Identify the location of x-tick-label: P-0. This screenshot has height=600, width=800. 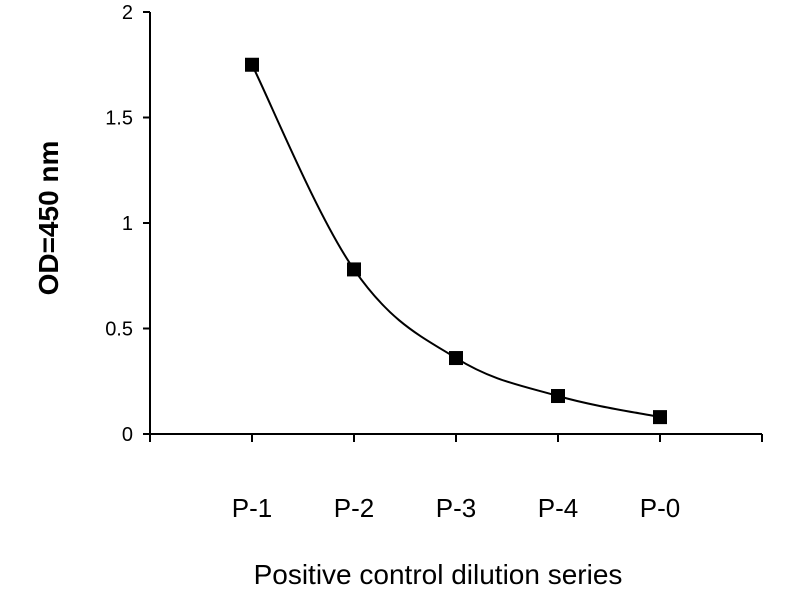
(660, 508).